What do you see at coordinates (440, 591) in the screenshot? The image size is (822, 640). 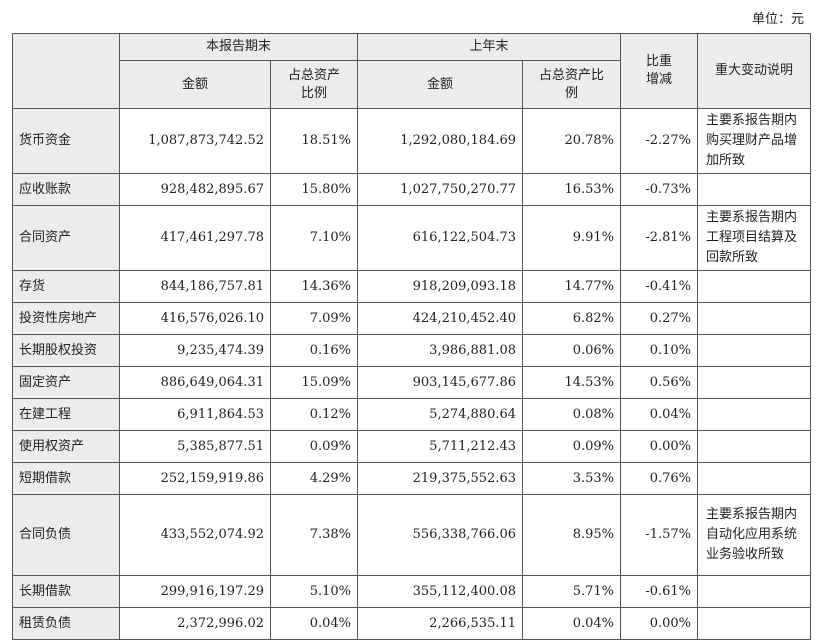 I see `value-cell: 355,112,400.08` at bounding box center [440, 591].